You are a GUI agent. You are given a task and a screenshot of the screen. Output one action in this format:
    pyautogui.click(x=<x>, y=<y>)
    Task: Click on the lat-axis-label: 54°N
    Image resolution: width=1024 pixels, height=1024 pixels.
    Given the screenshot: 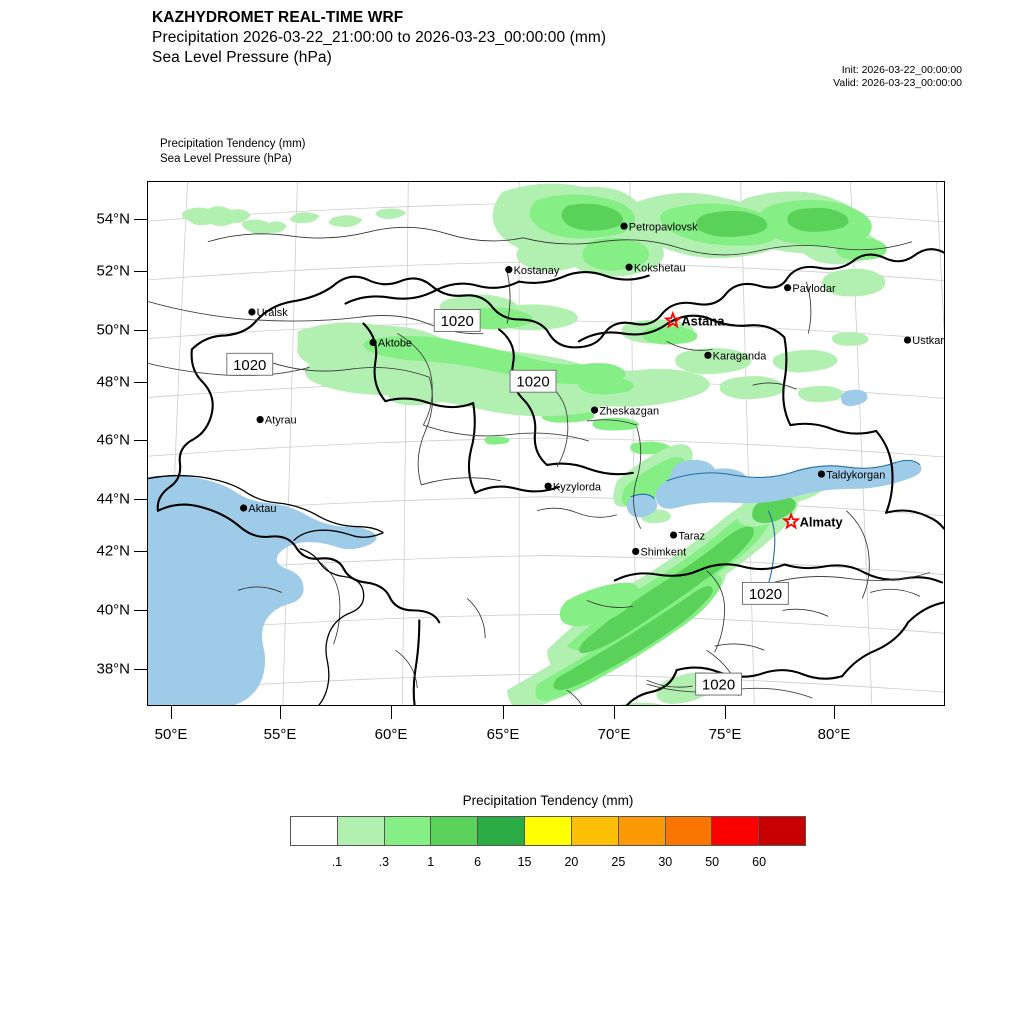 What is the action you would take?
    pyautogui.click(x=113, y=219)
    